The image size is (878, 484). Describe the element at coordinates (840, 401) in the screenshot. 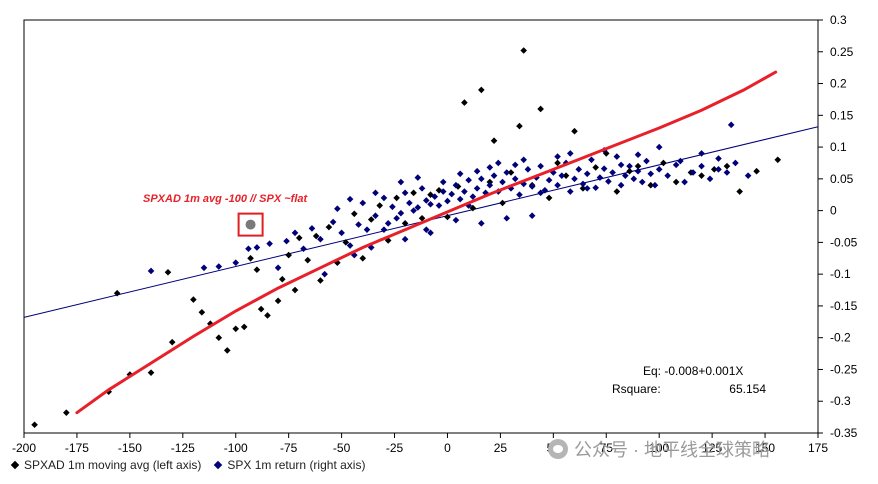

I see `y-tick-label: -0.3` at that location.